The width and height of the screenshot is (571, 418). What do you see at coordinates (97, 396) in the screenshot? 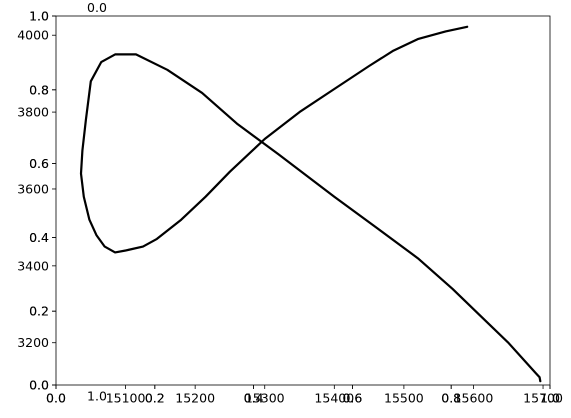
I see `stray-label-bottom: 1.0` at bounding box center [97, 396].